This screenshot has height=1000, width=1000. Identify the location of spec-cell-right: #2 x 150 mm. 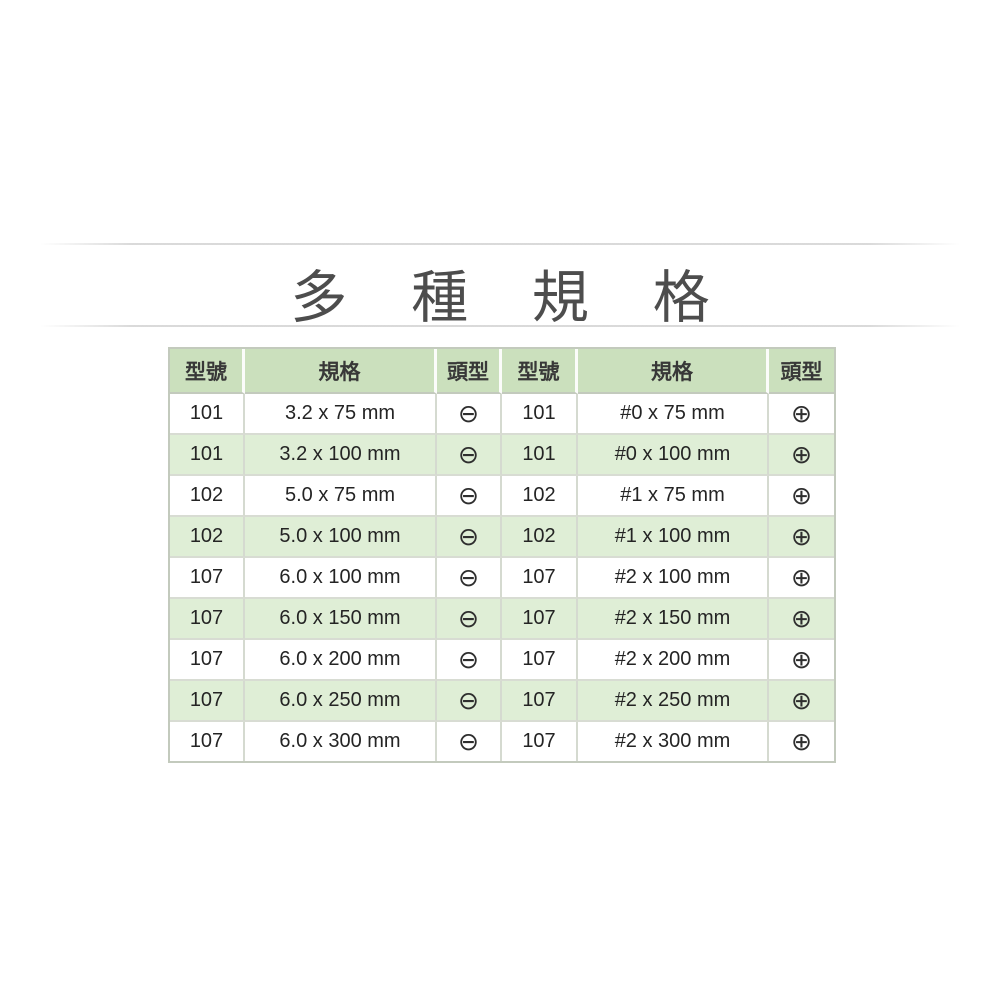
(673, 619).